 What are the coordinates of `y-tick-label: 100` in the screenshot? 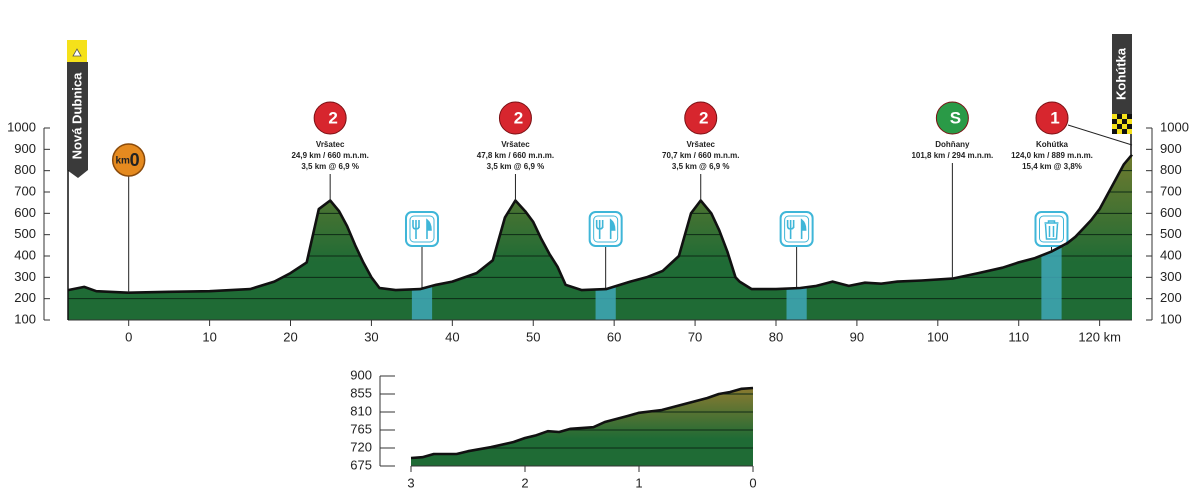 It's located at (1171, 318).